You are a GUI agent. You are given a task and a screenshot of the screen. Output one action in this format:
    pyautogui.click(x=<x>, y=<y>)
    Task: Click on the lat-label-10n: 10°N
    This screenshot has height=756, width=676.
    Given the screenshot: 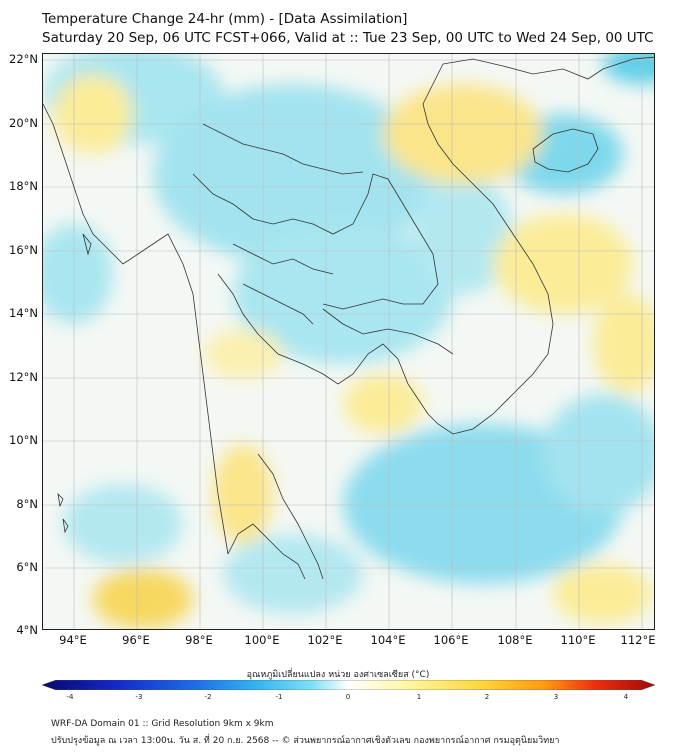 What is the action you would take?
    pyautogui.click(x=23, y=440)
    